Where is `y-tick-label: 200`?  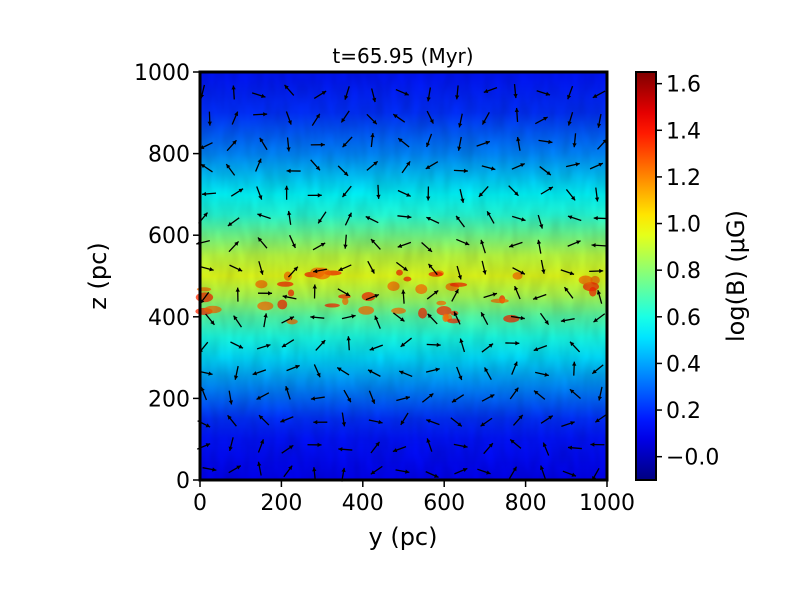 y-tick-label: 200 is located at coordinates (169, 399).